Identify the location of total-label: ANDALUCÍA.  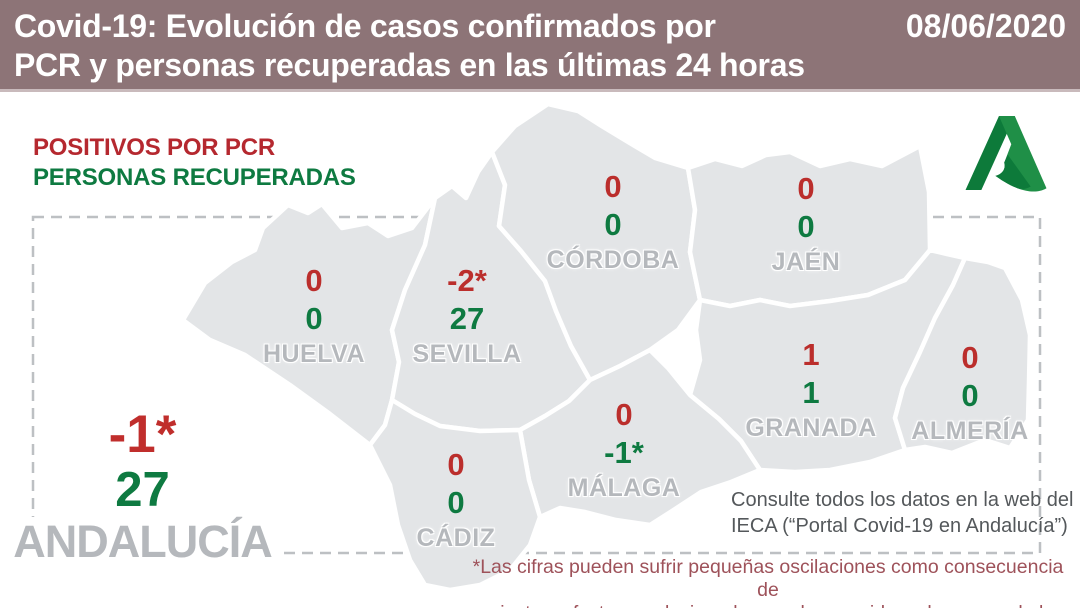
(142, 542).